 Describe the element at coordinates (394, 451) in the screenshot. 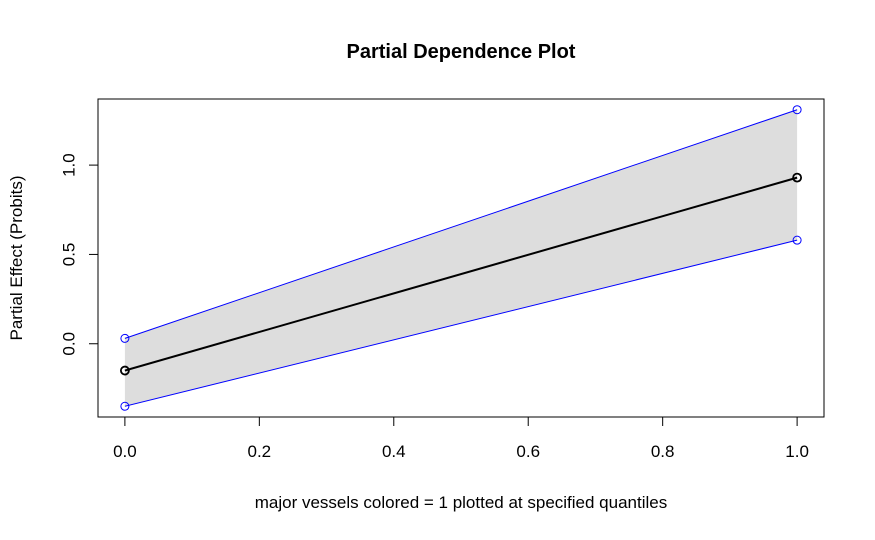

I see `x-tick-label: 0.4` at that location.